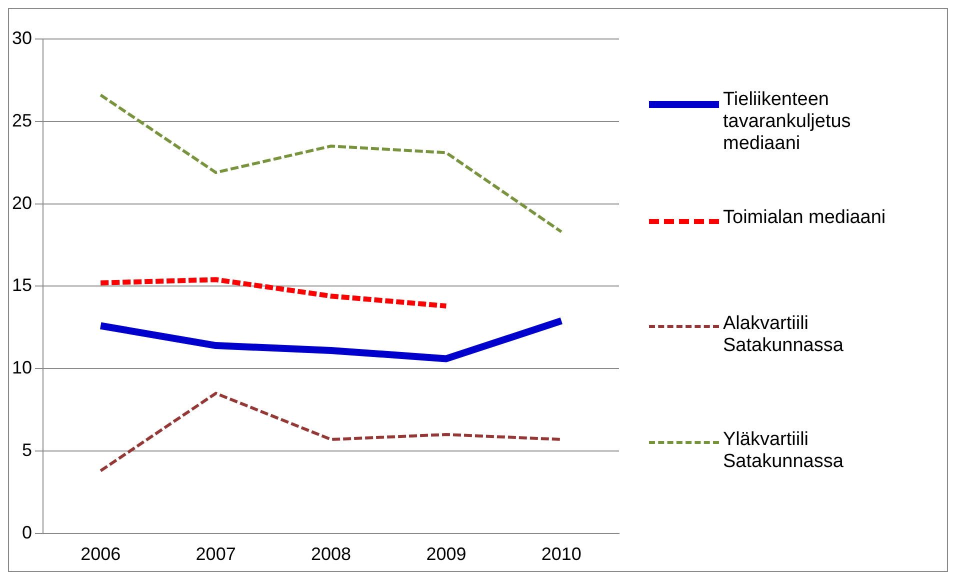 This screenshot has height=582, width=959. Describe the element at coordinates (783, 335) in the screenshot. I see `legend-label: Alakvartiili Satakunnassa` at that location.